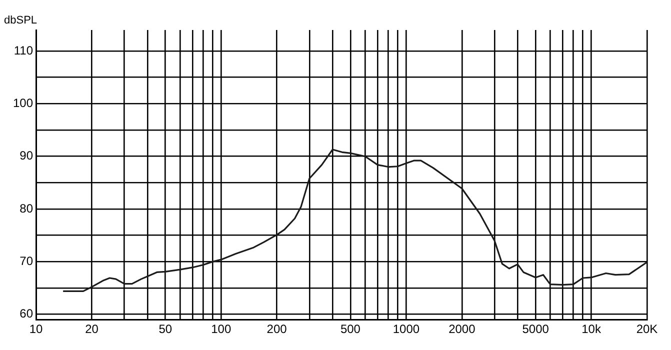 Image resolution: width=671 pixels, height=350 pixels. Describe the element at coordinates (21, 20) in the screenshot. I see `y-axis-title: dbSPL` at that location.